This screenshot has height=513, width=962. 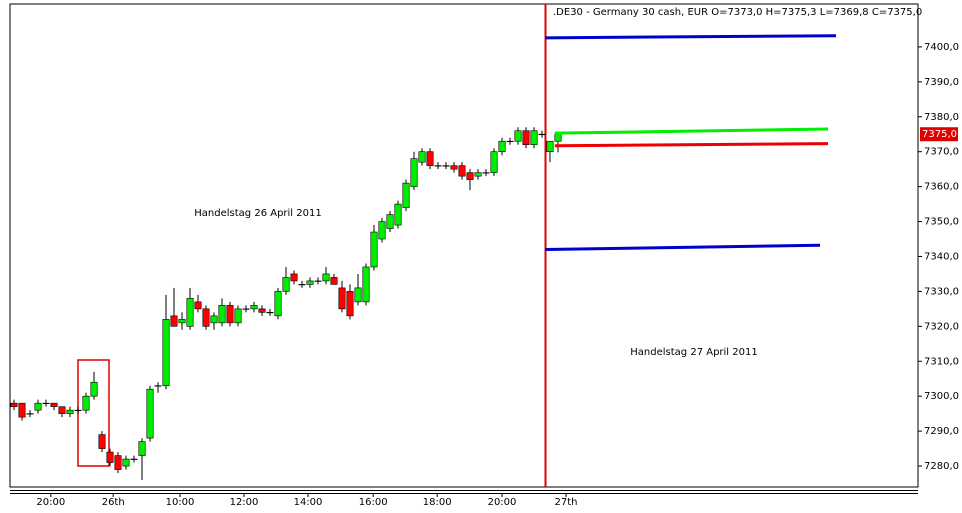 What do you see at coordinates (941, 291) in the screenshot?
I see `y-tick-label: 7330,0` at bounding box center [941, 291].